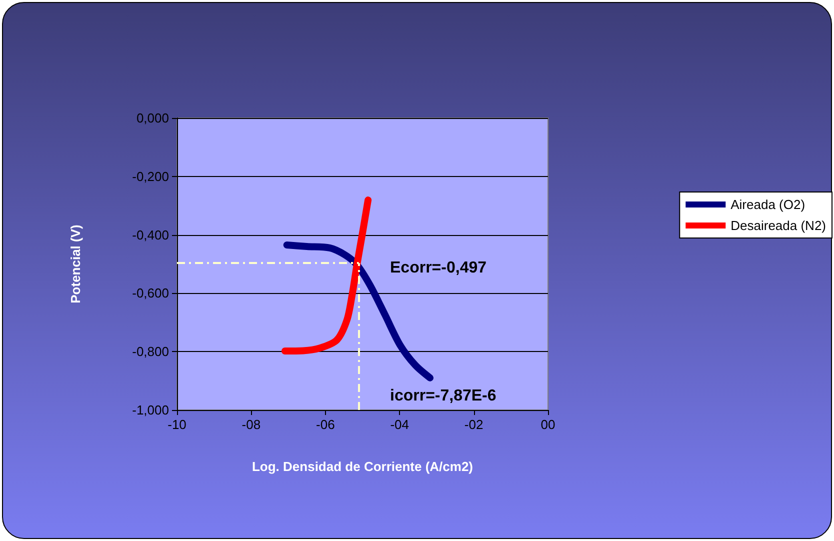  What do you see at coordinates (768, 204) in the screenshot?
I see `legend-label: Aireada (O2)` at bounding box center [768, 204].